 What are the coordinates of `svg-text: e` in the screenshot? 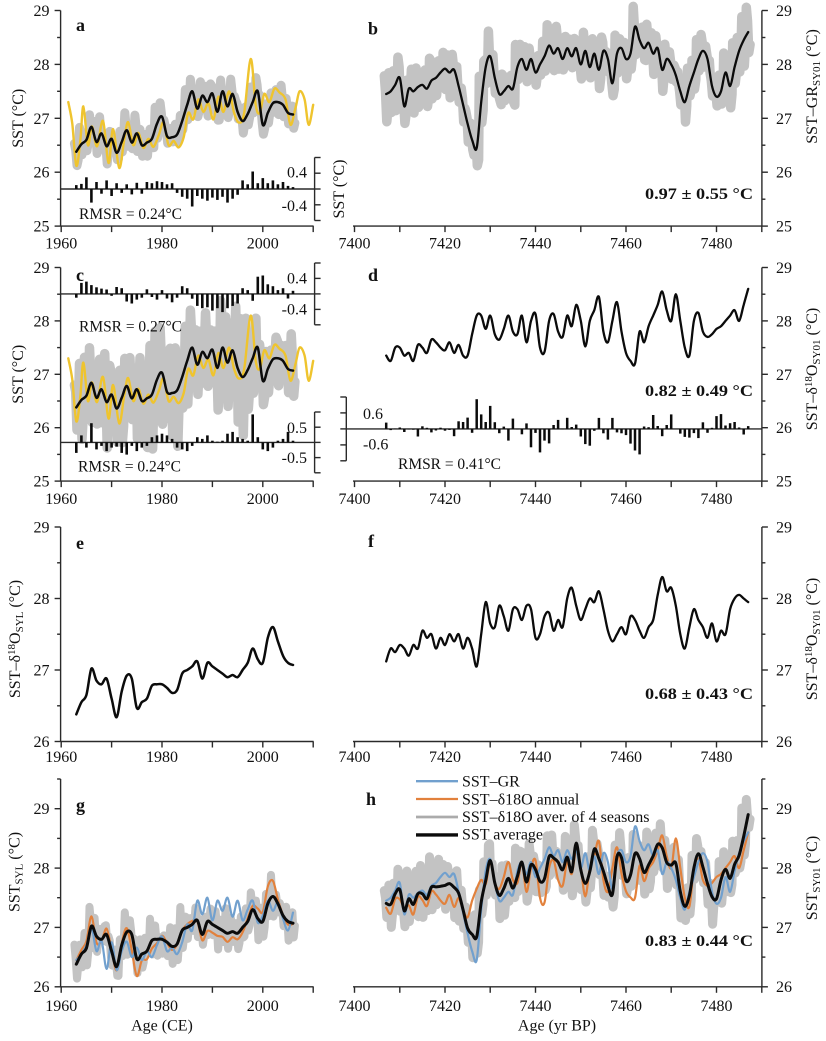 It's located at (80, 543).